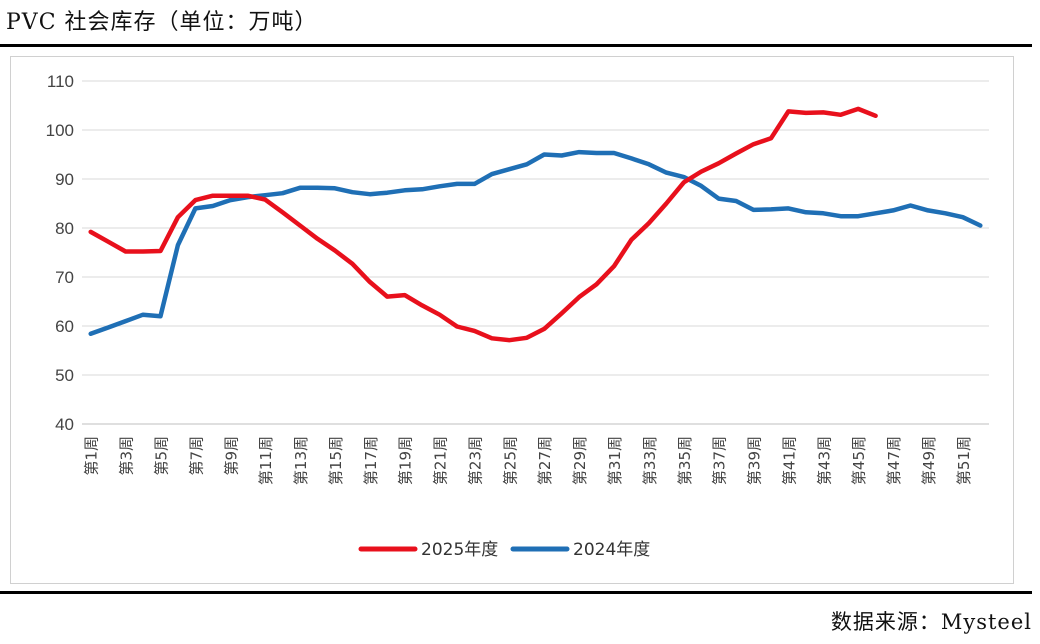 Image resolution: width=1040 pixels, height=644 pixels. I want to click on x-tick-label: 第19周, so click(406, 460).